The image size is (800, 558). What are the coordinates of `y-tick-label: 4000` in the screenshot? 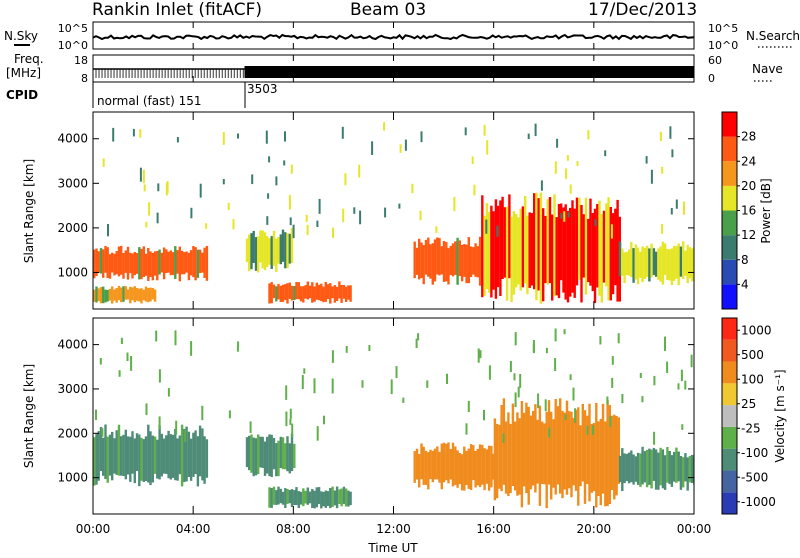 It's located at (72, 139).